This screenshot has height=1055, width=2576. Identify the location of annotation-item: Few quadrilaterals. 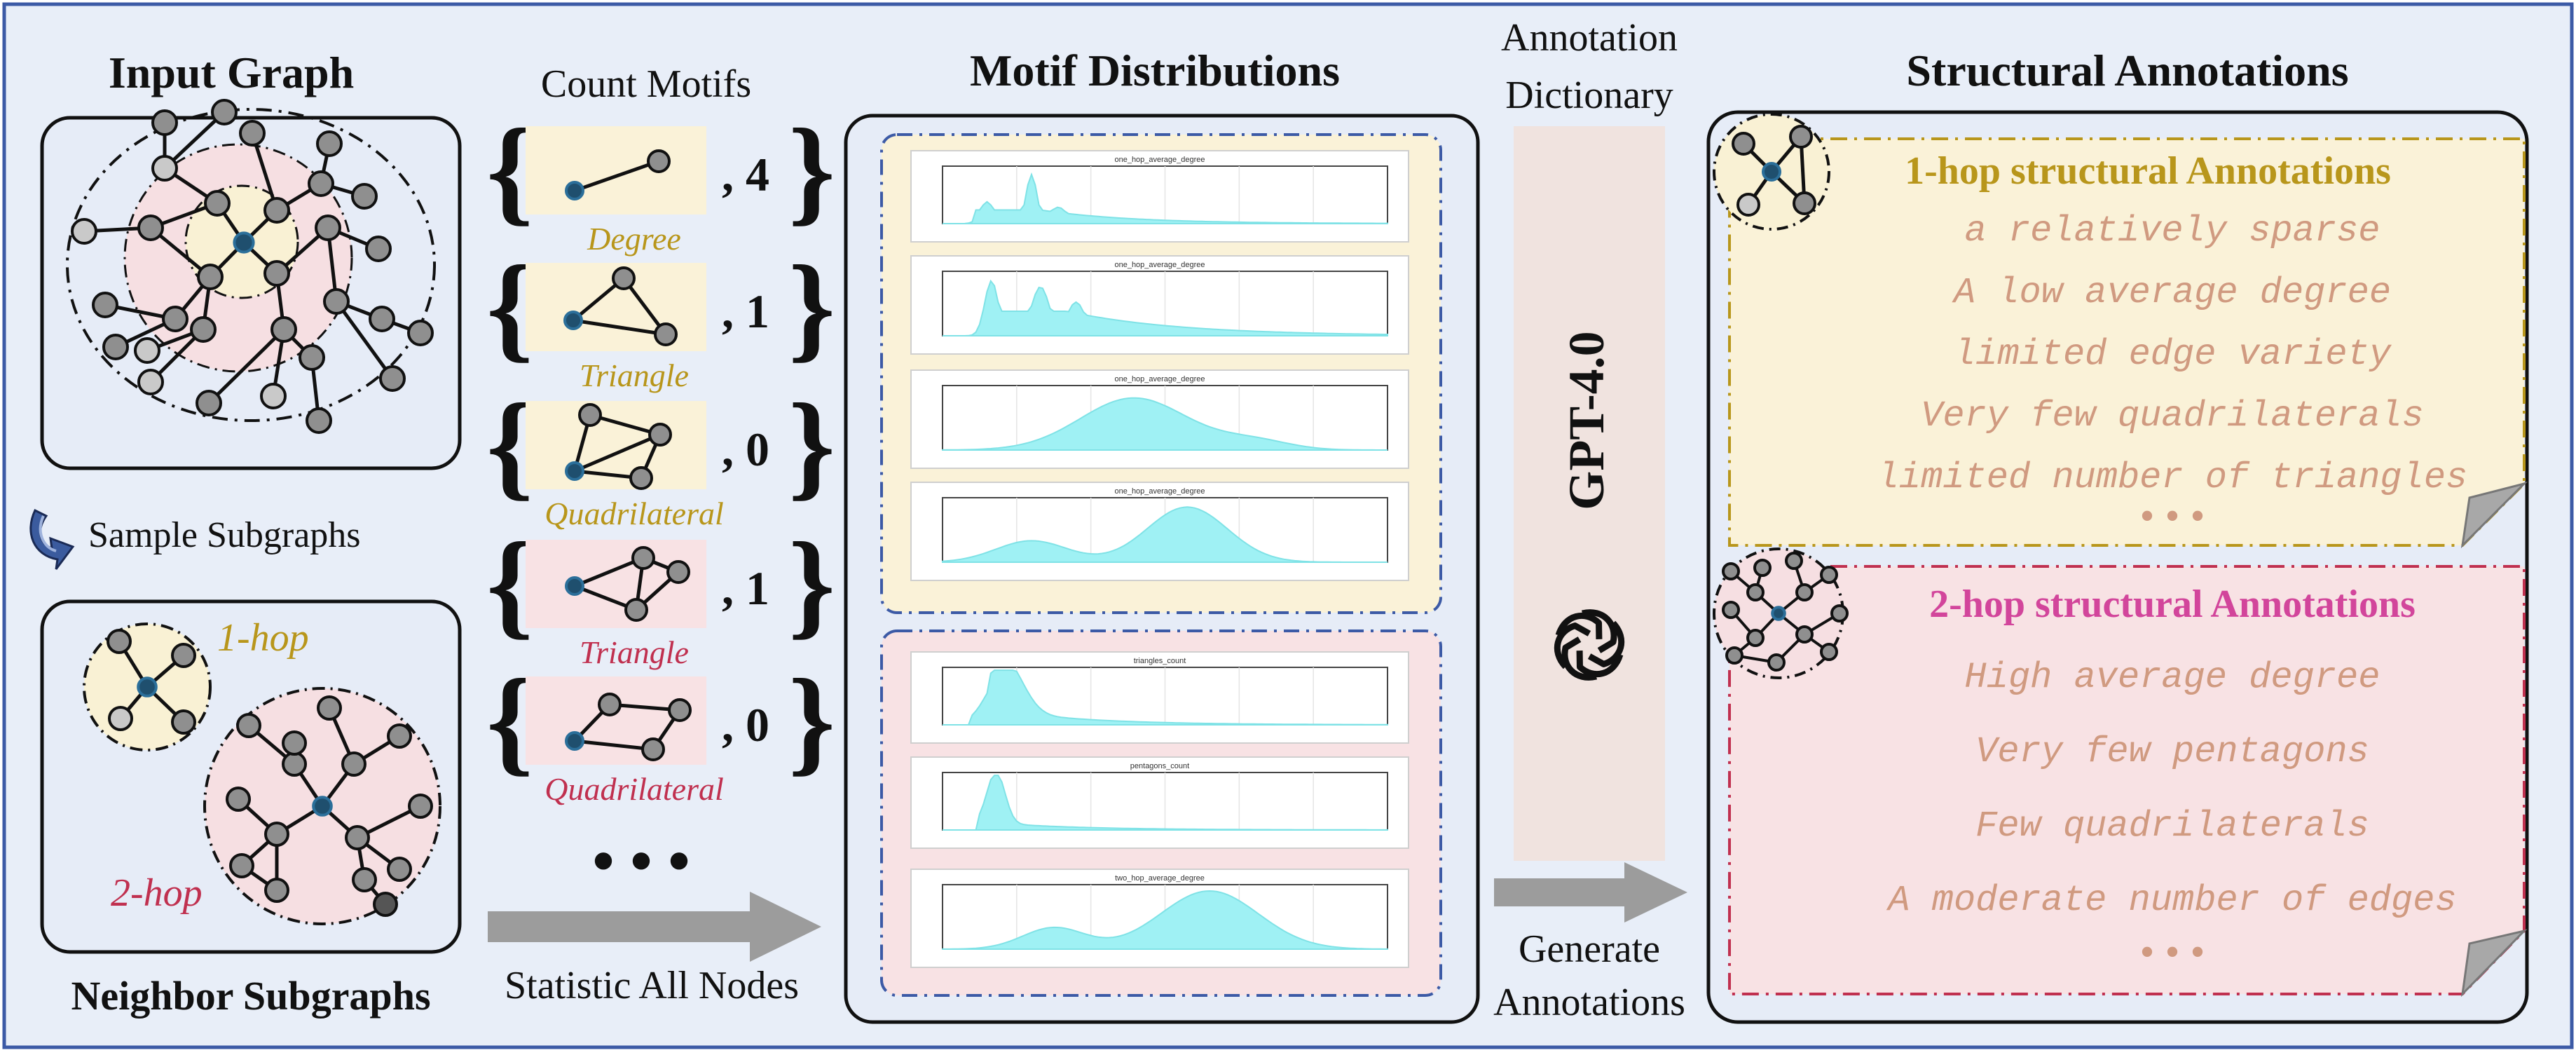
(2172, 826).